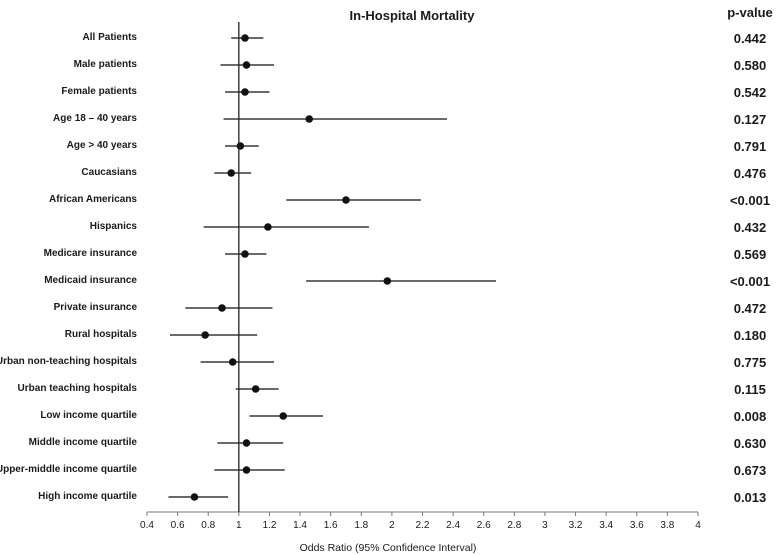 The image size is (780, 555). What do you see at coordinates (178, 525) in the screenshot?
I see `x-tick-label: 0.6` at bounding box center [178, 525].